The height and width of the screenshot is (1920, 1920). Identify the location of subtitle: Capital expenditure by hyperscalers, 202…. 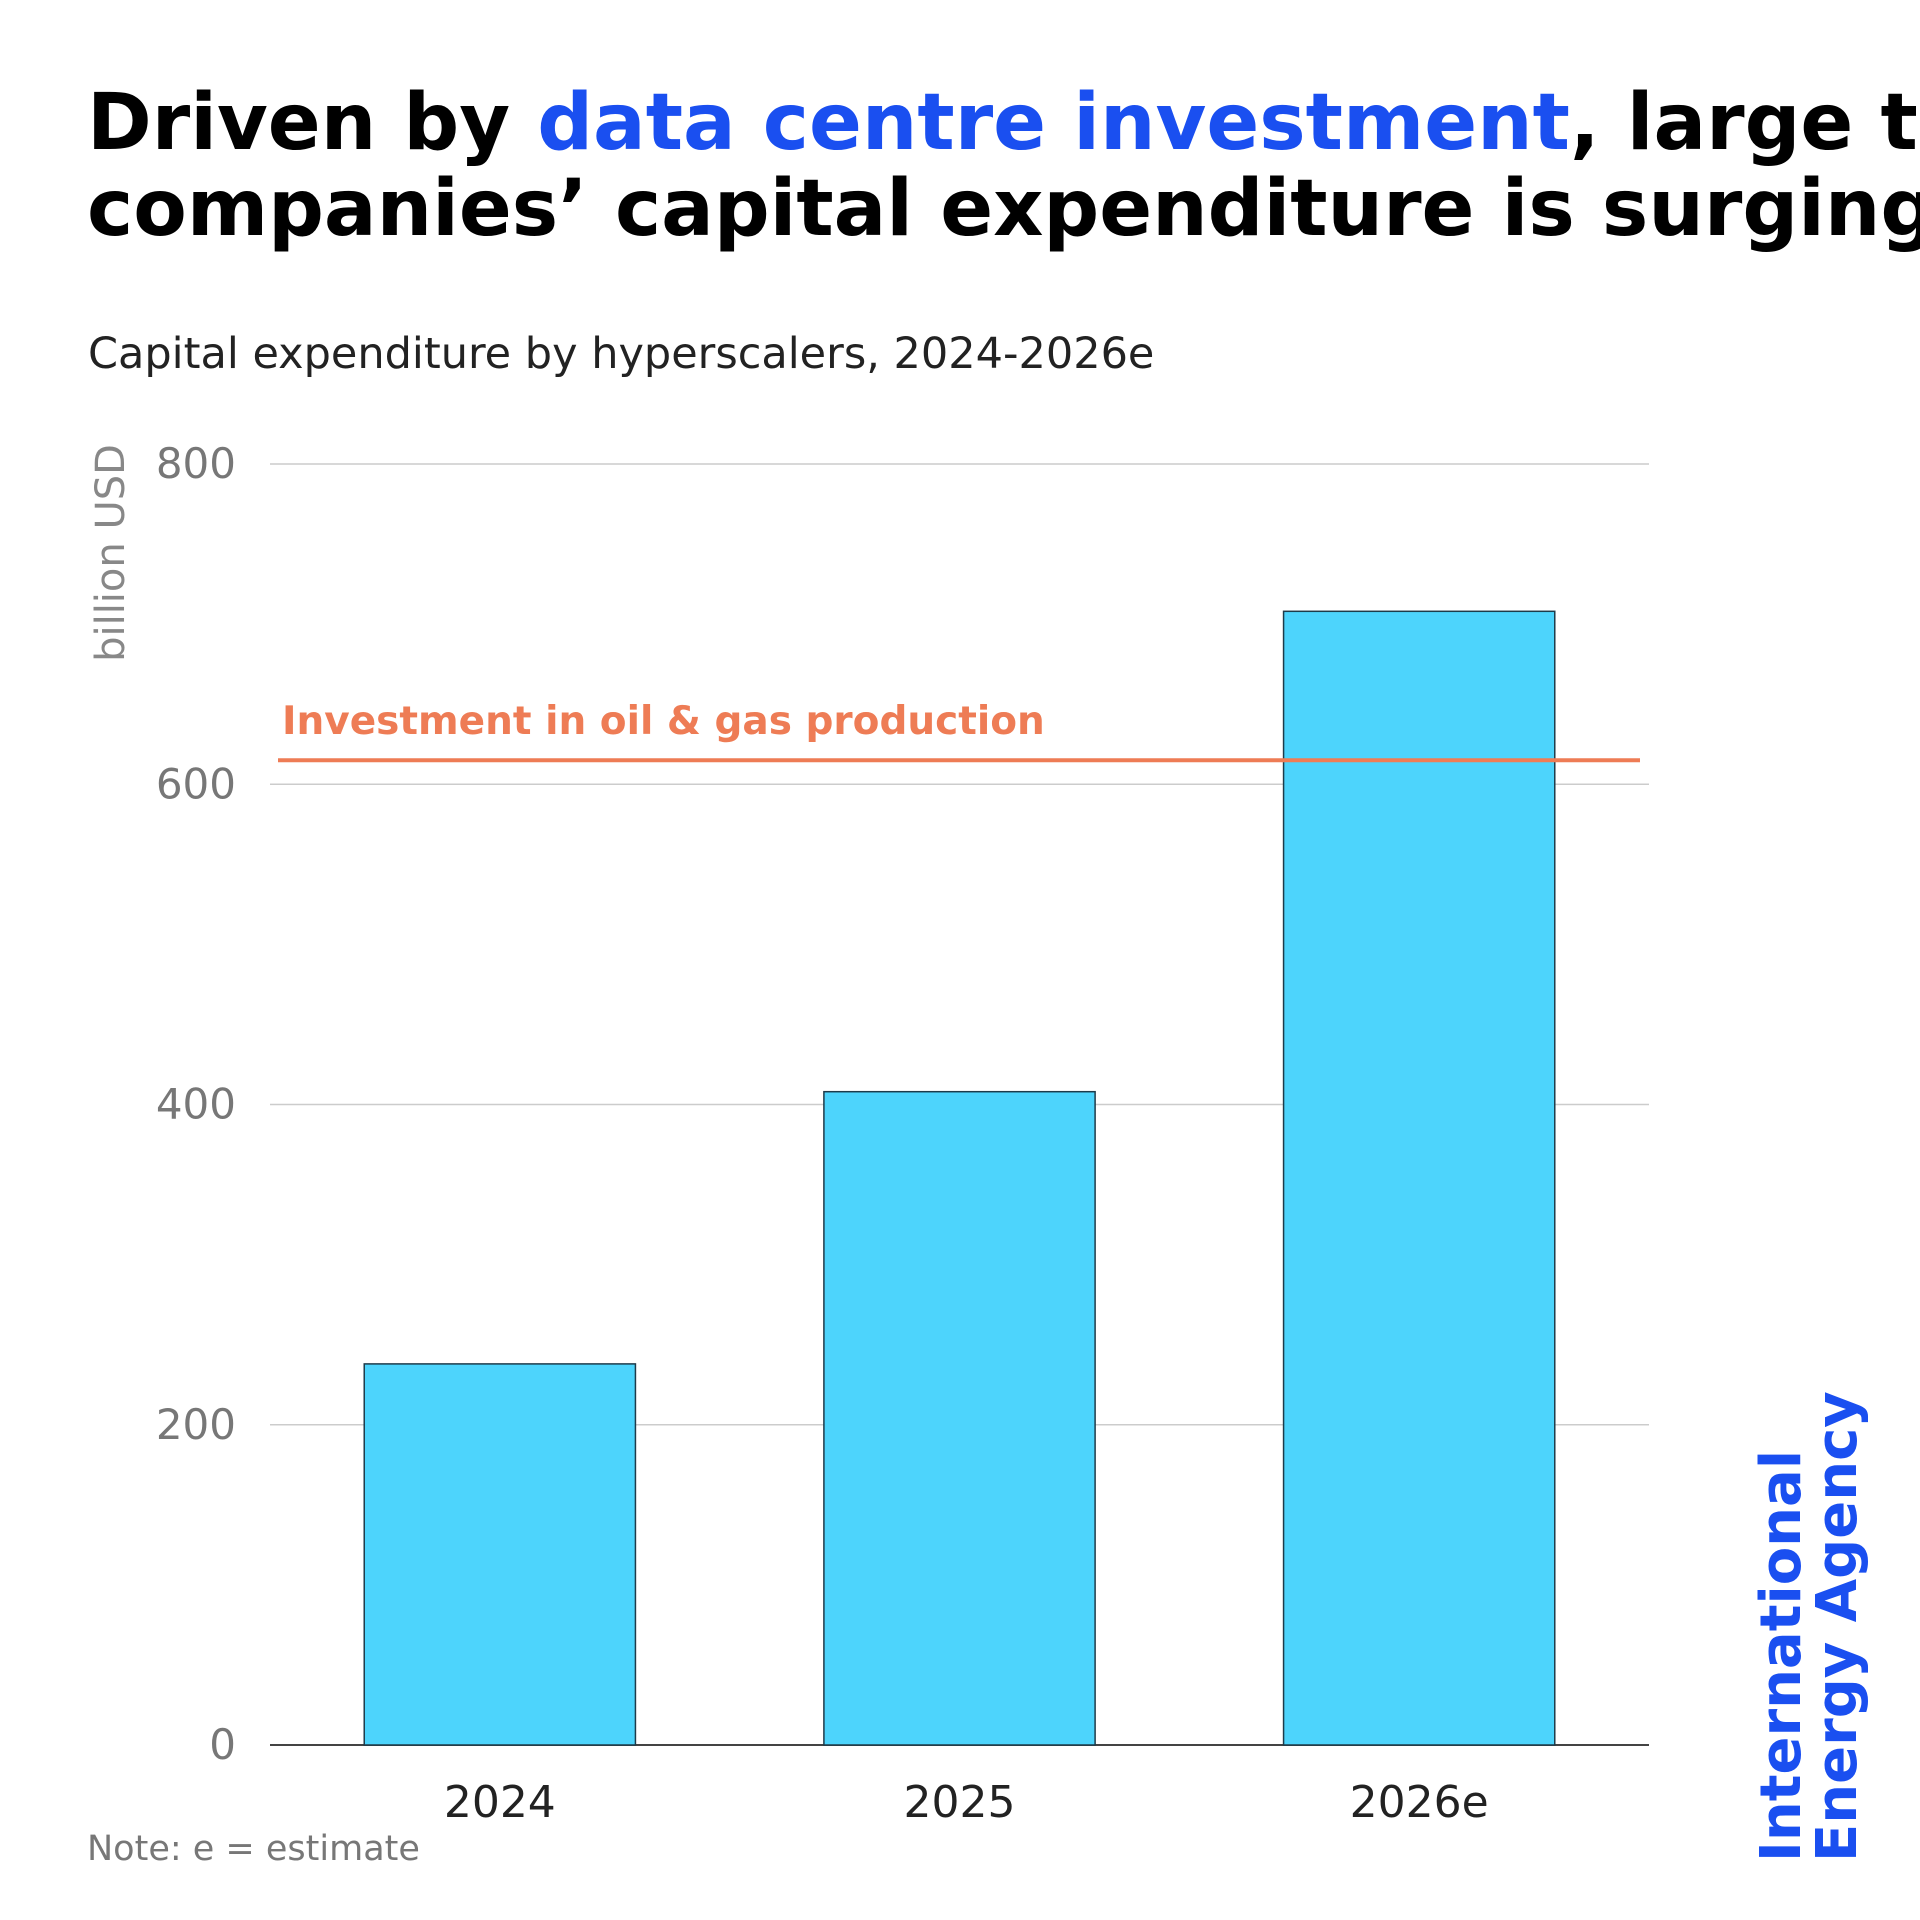
(621, 354).